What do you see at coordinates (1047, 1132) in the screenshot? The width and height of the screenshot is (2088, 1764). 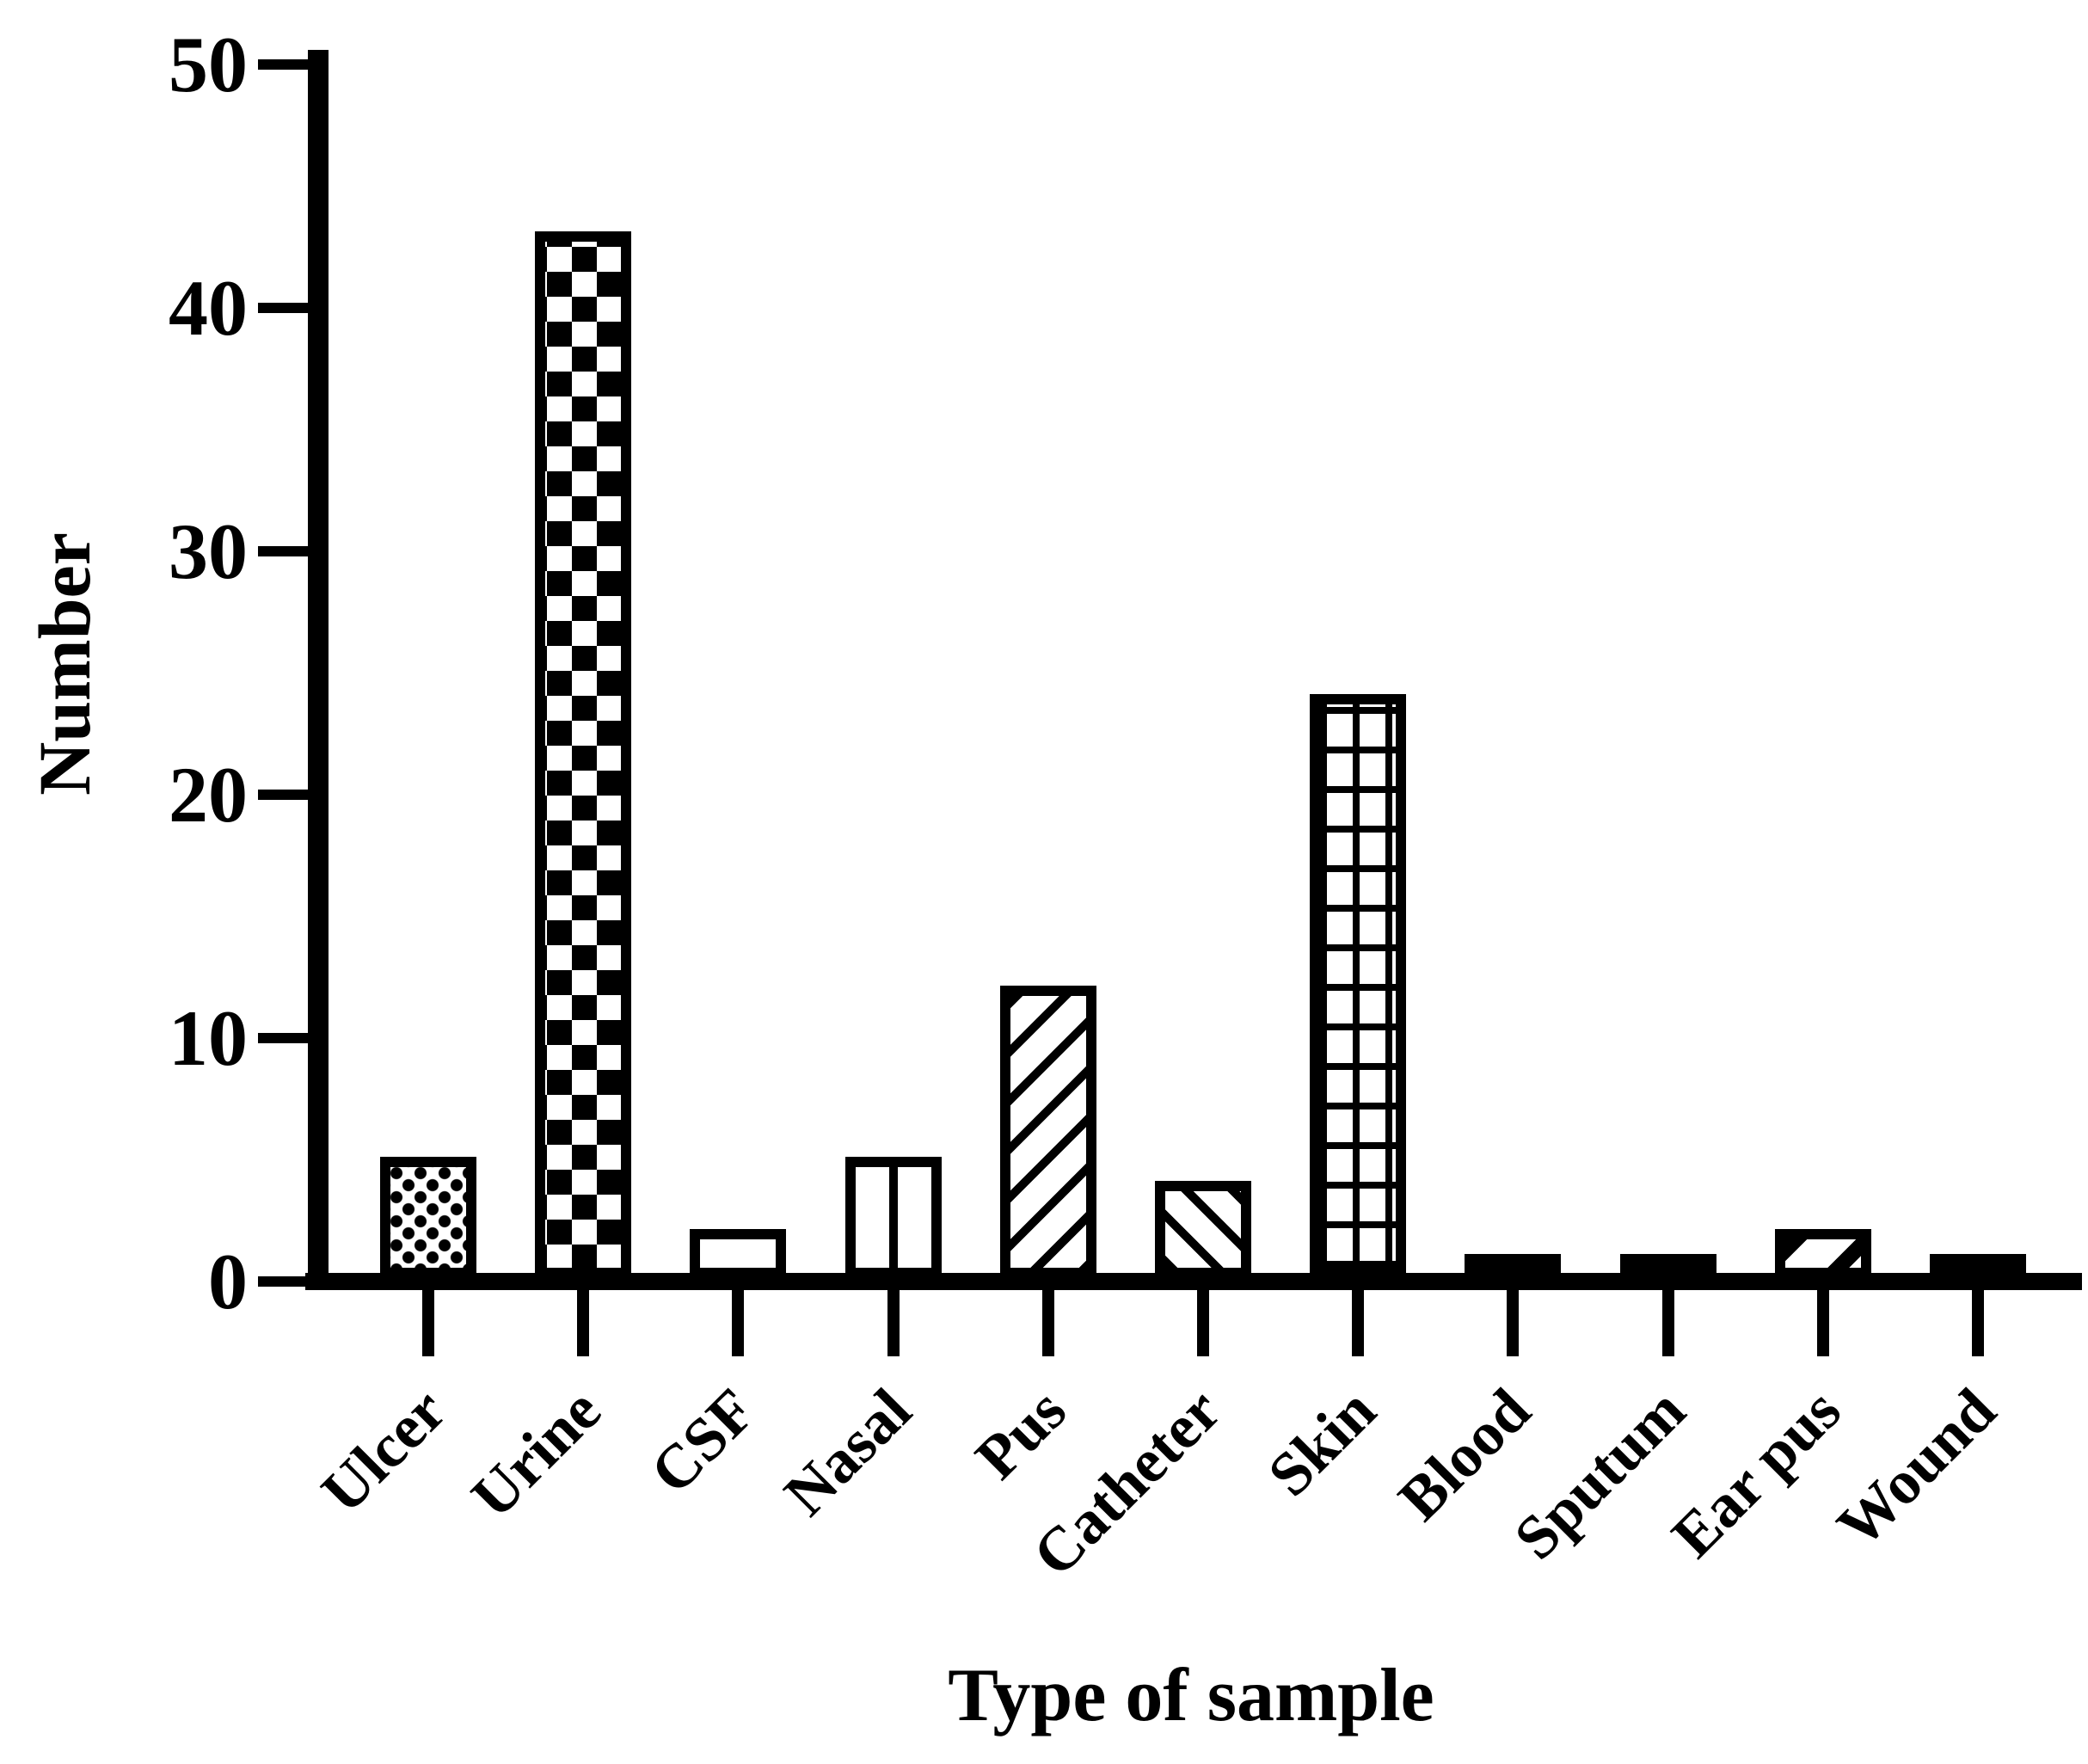 I see `bar-pus` at bounding box center [1047, 1132].